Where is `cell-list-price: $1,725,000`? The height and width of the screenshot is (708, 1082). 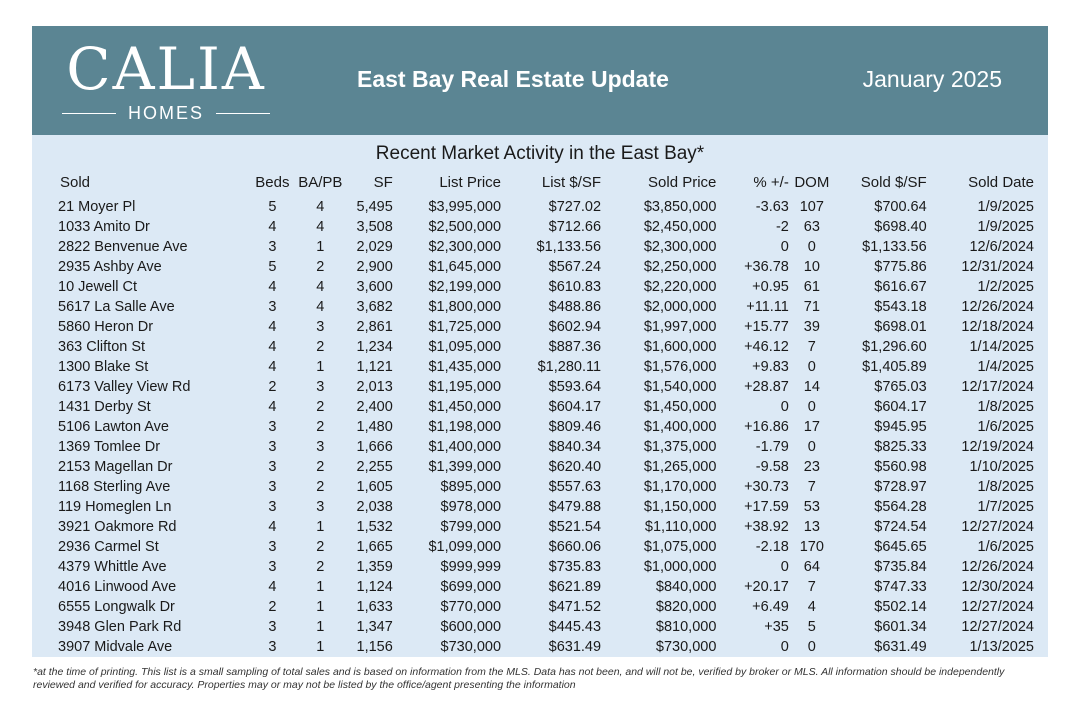
cell-list-price: $1,725,000 is located at coordinates (465, 327).